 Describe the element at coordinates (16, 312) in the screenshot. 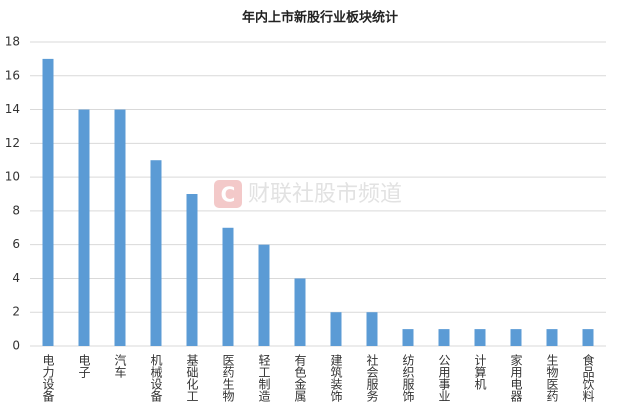

I see `y-tick-label: 2` at that location.